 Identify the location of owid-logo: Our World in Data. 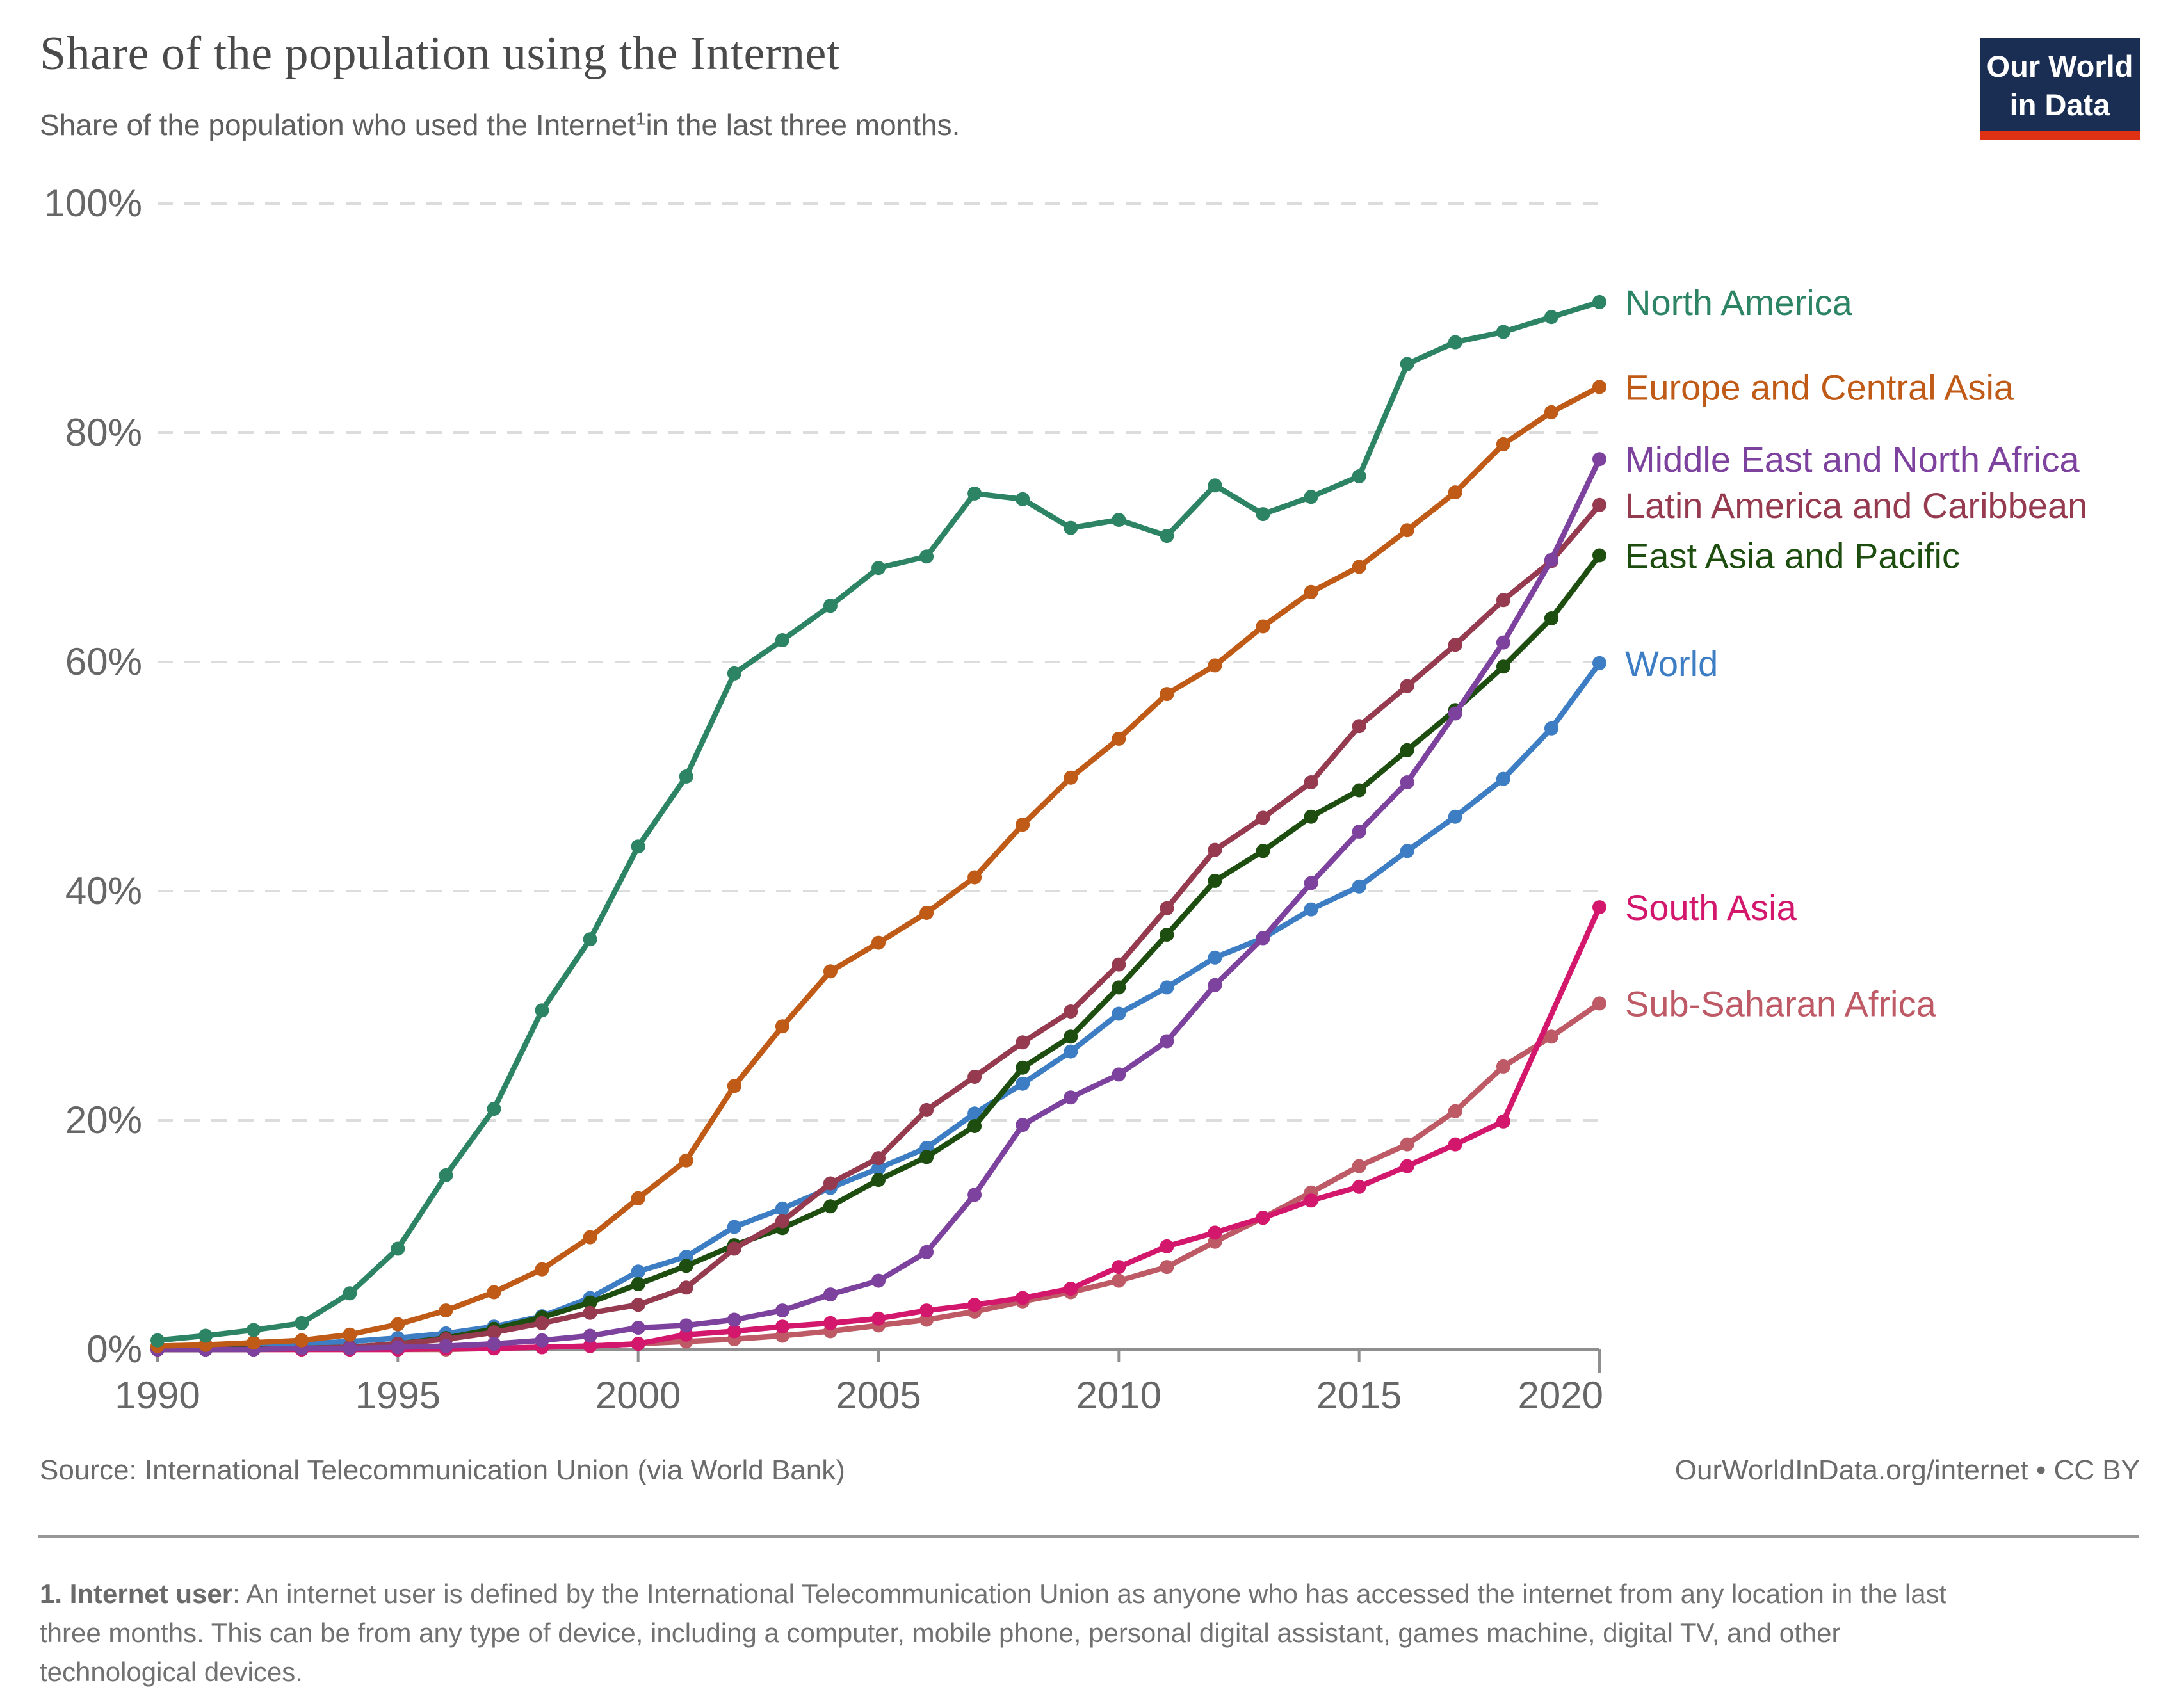
(2060, 89).